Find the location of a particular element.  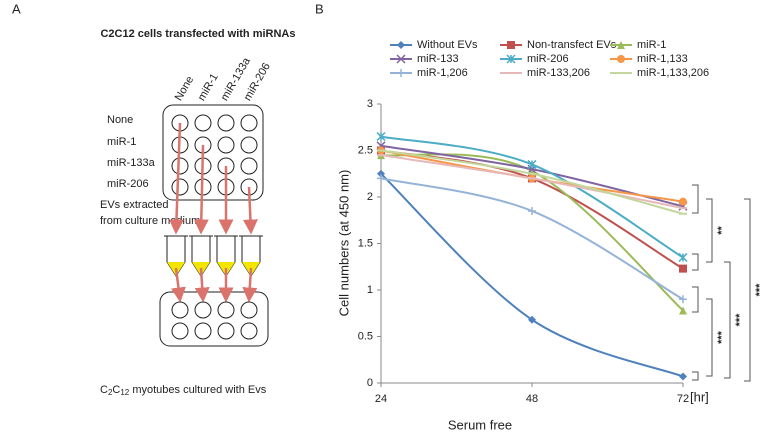

legend-label: miR-133 is located at coordinates (438, 59).